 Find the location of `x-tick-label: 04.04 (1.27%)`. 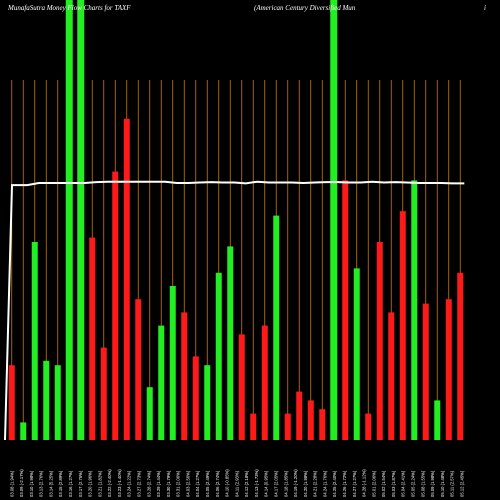

x-tick-label: 04.04 (1.27%) is located at coordinates (197, 483).